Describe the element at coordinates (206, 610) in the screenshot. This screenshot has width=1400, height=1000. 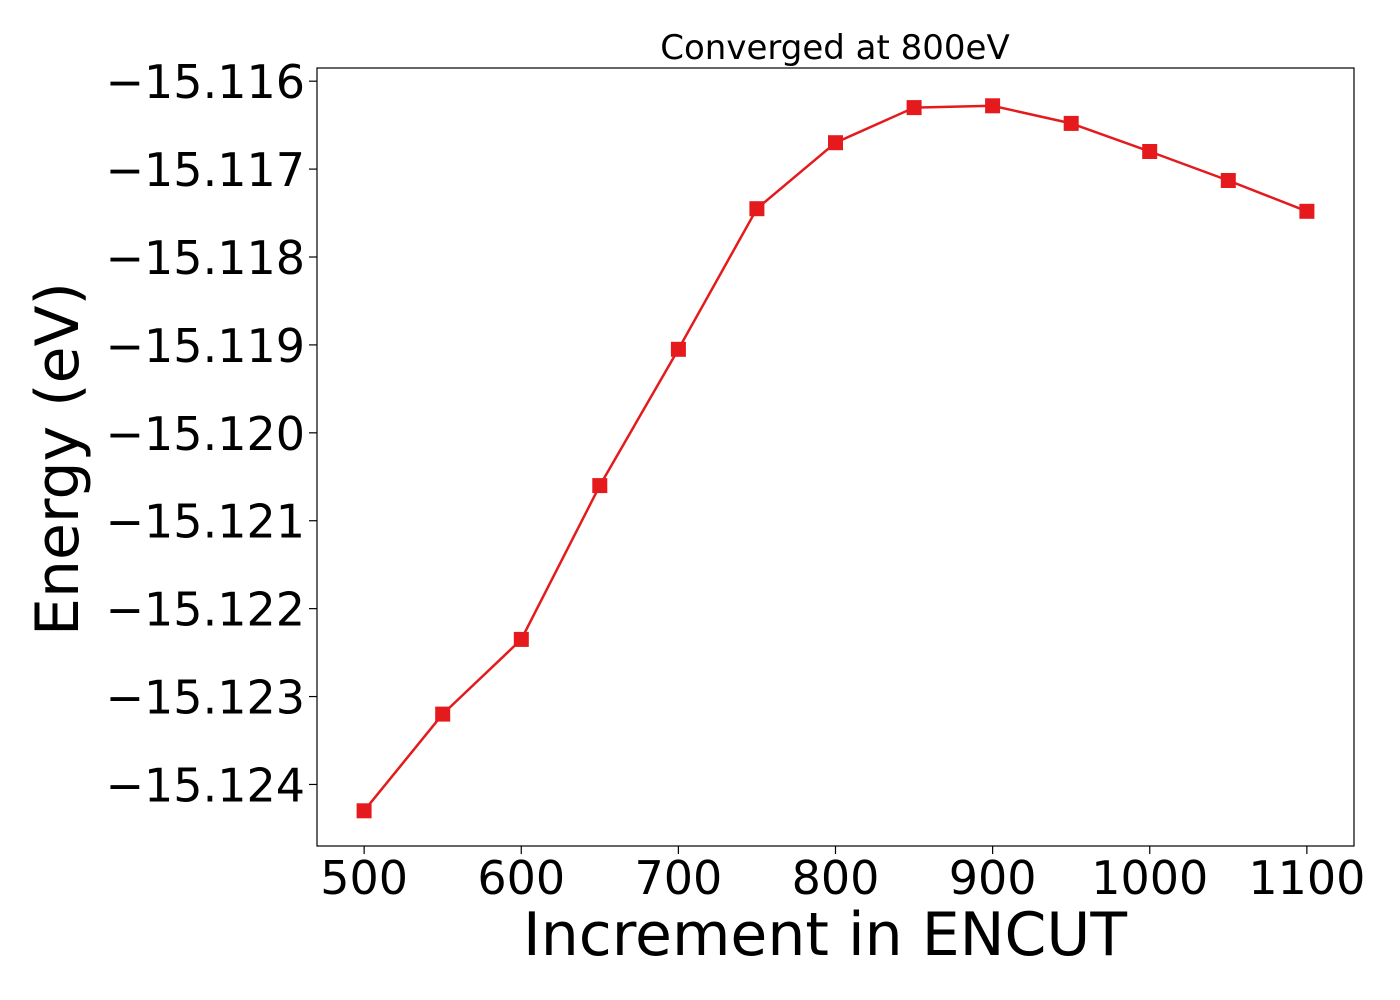
I see `y-tick-label: −15.122` at that location.